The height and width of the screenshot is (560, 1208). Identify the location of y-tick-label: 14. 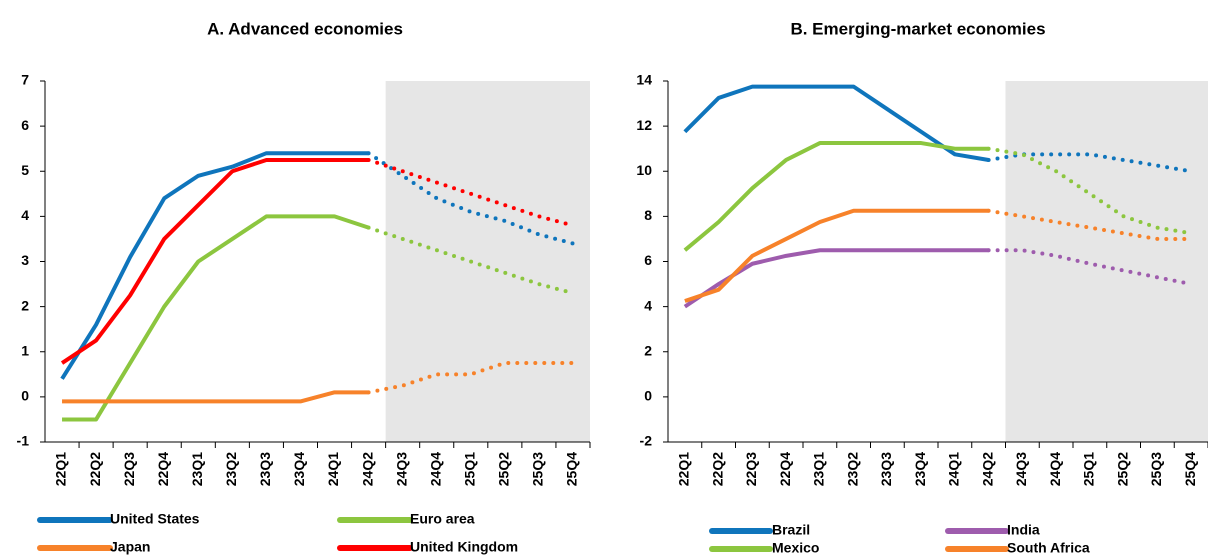
(644, 80).